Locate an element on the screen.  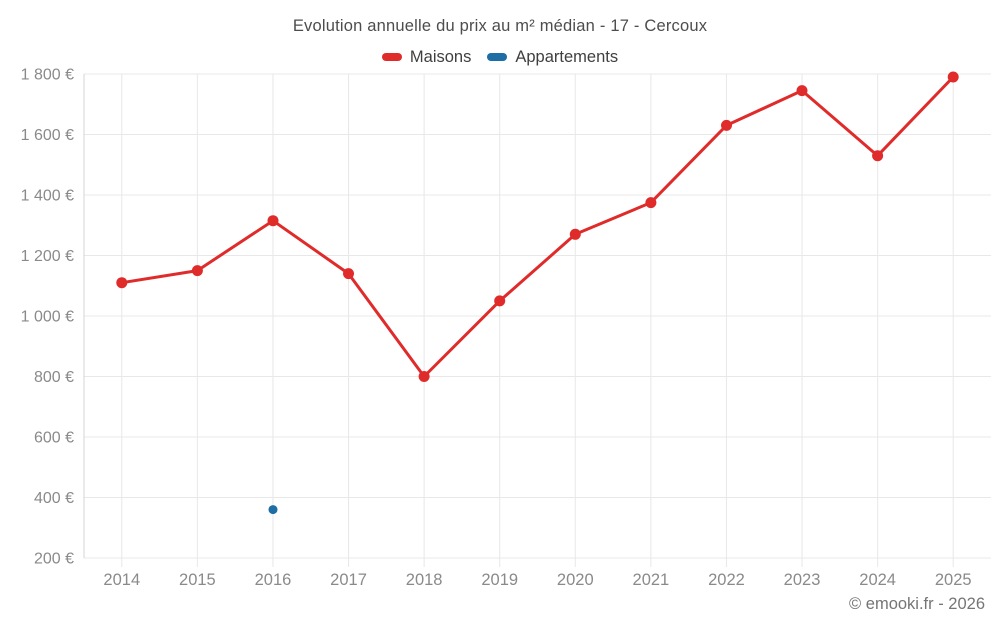
data-point-maisons-2014 is located at coordinates (122, 283).